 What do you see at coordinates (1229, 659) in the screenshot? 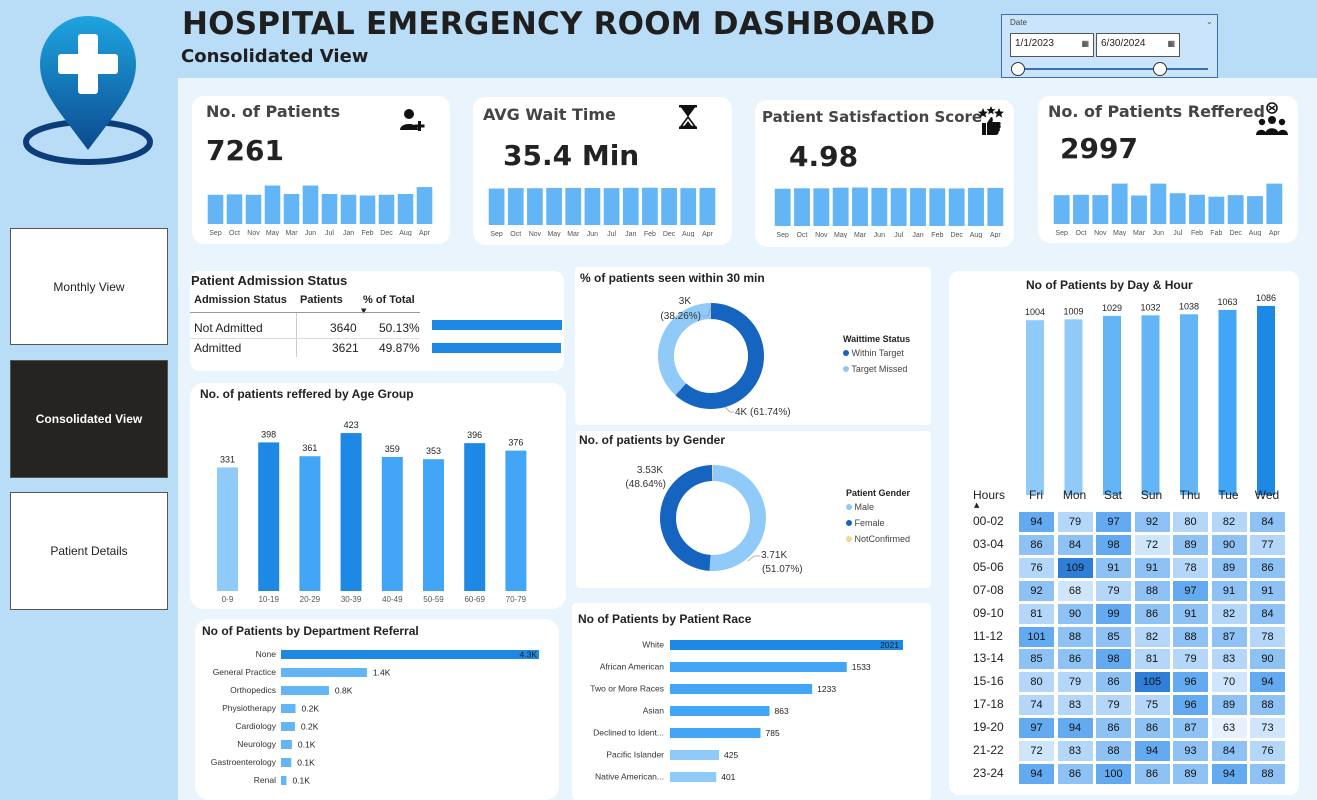
I see `heatmap-cell: 83` at bounding box center [1229, 659].